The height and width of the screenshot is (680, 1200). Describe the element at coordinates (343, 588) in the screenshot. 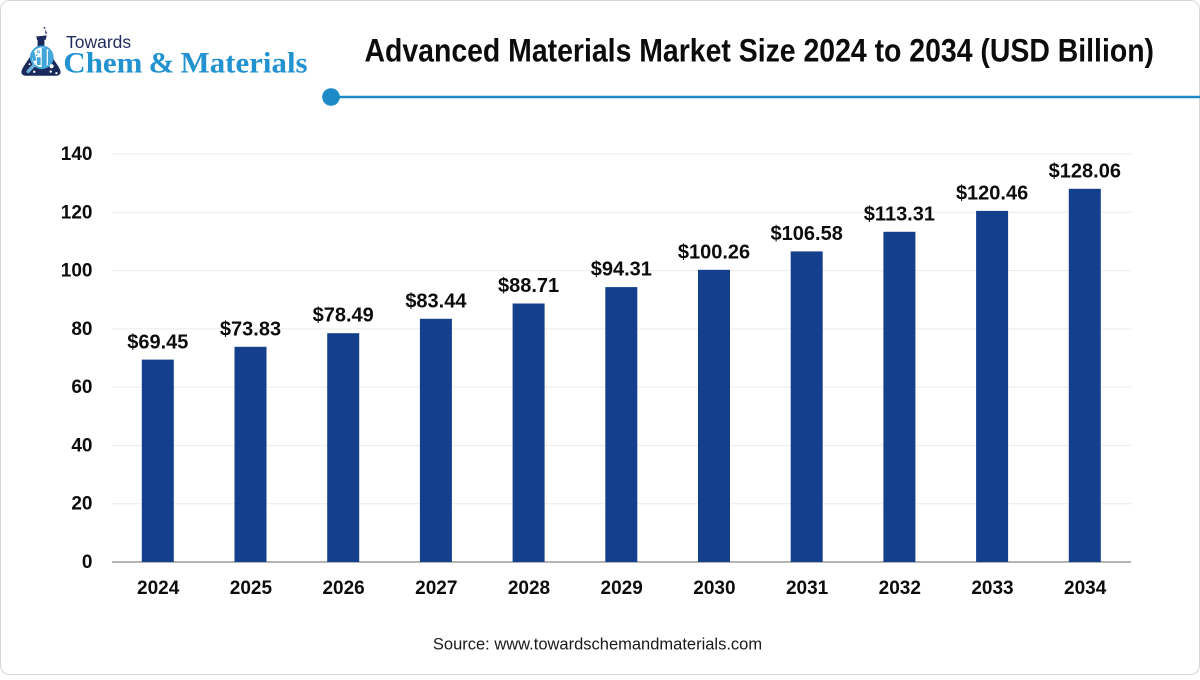

I see `svg-text: 2026` at that location.